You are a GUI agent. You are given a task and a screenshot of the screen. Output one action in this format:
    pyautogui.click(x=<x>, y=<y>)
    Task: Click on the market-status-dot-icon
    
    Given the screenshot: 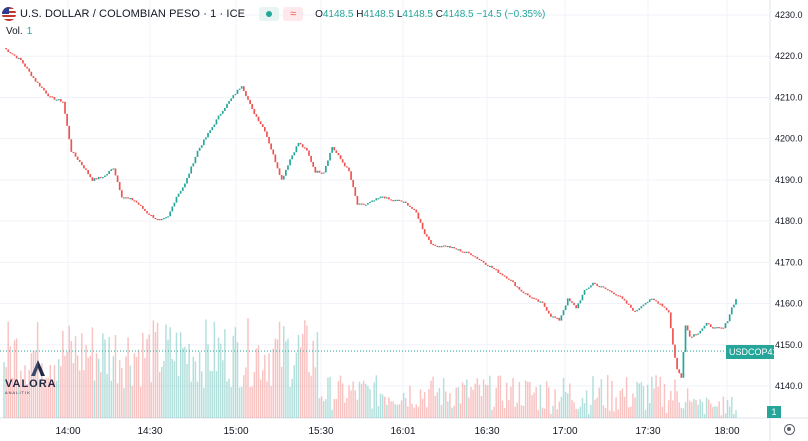 What is the action you would take?
    pyautogui.click(x=269, y=14)
    